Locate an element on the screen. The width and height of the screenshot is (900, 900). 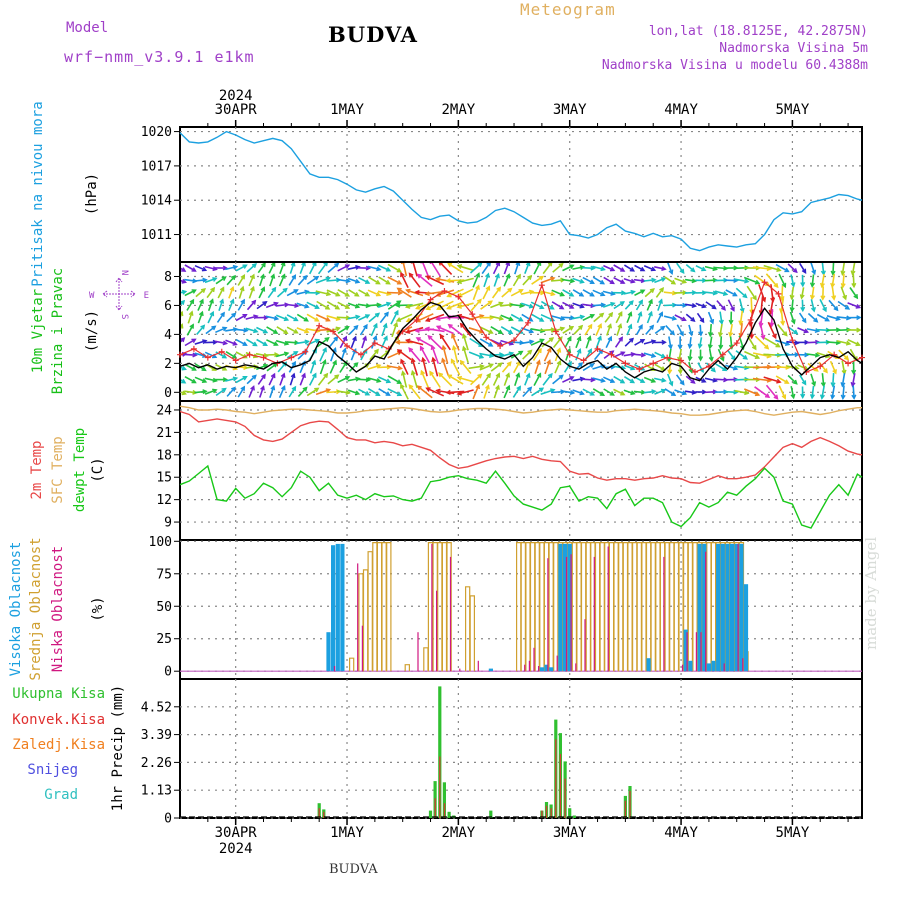
top-axis-day-label: 30APR is located at coordinates (236, 110).